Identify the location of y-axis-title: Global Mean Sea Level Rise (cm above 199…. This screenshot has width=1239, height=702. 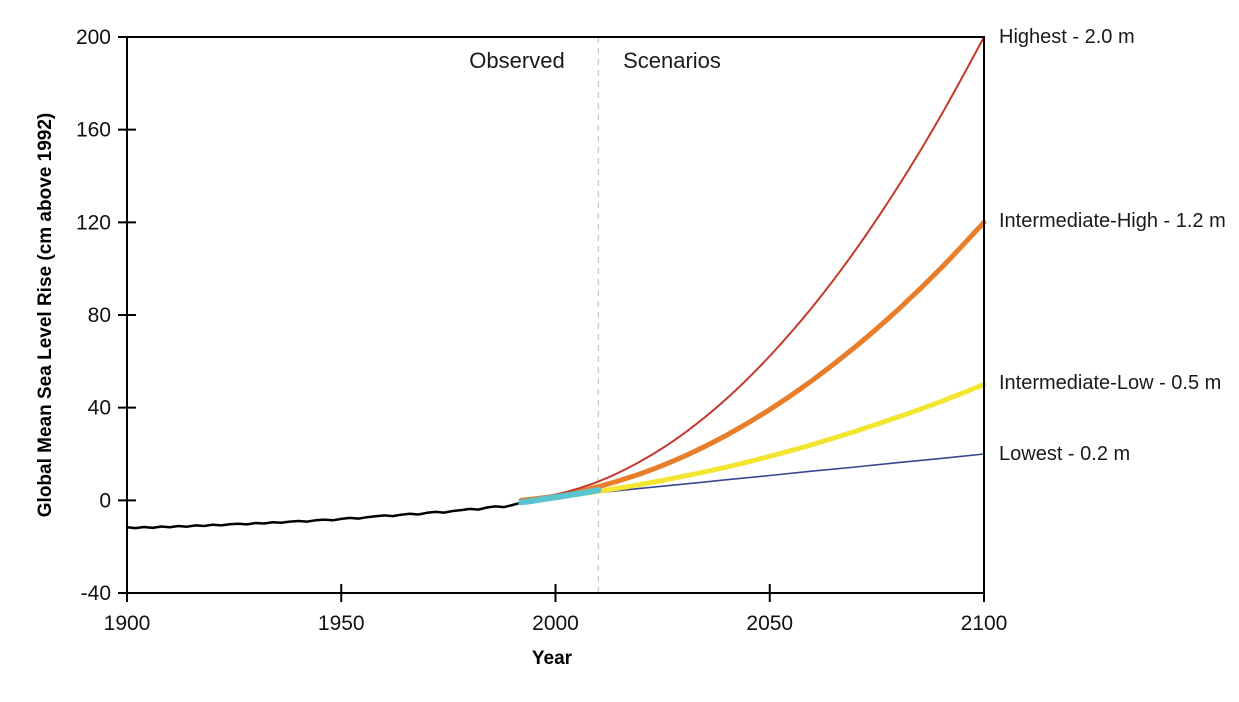
(45, 315).